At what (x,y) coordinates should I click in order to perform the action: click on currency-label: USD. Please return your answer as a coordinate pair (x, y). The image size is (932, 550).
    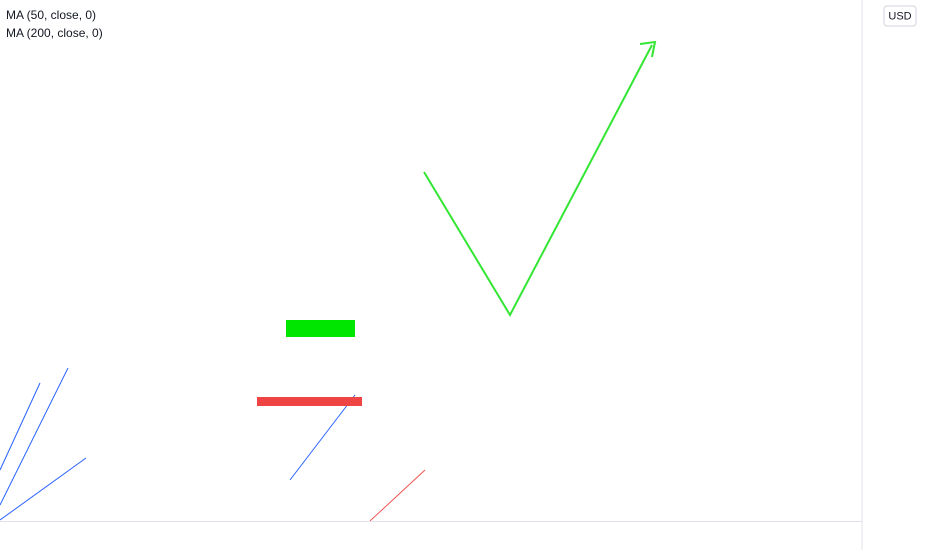
    Looking at the image, I should click on (899, 16).